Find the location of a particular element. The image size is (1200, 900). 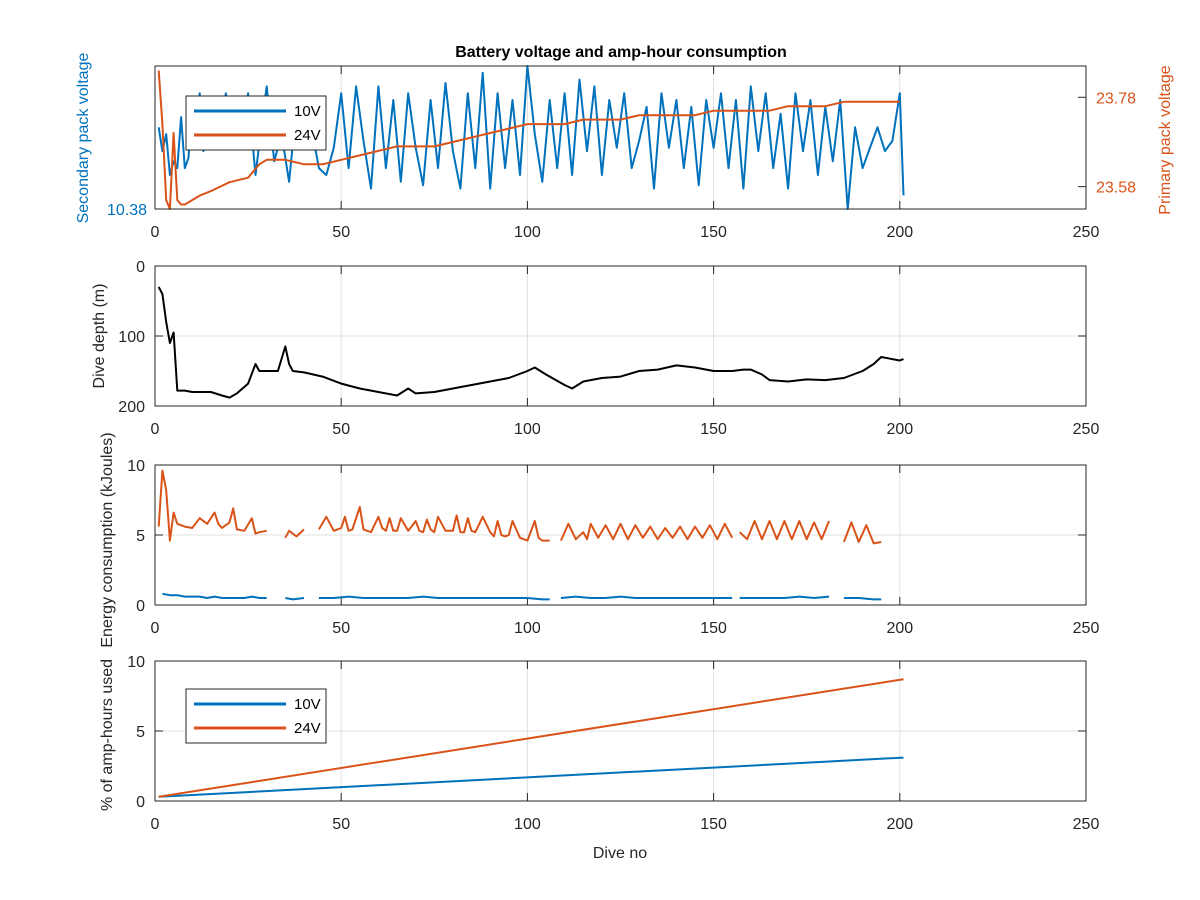

depth-ylabel: Dive depth (m) is located at coordinates (99, 336).